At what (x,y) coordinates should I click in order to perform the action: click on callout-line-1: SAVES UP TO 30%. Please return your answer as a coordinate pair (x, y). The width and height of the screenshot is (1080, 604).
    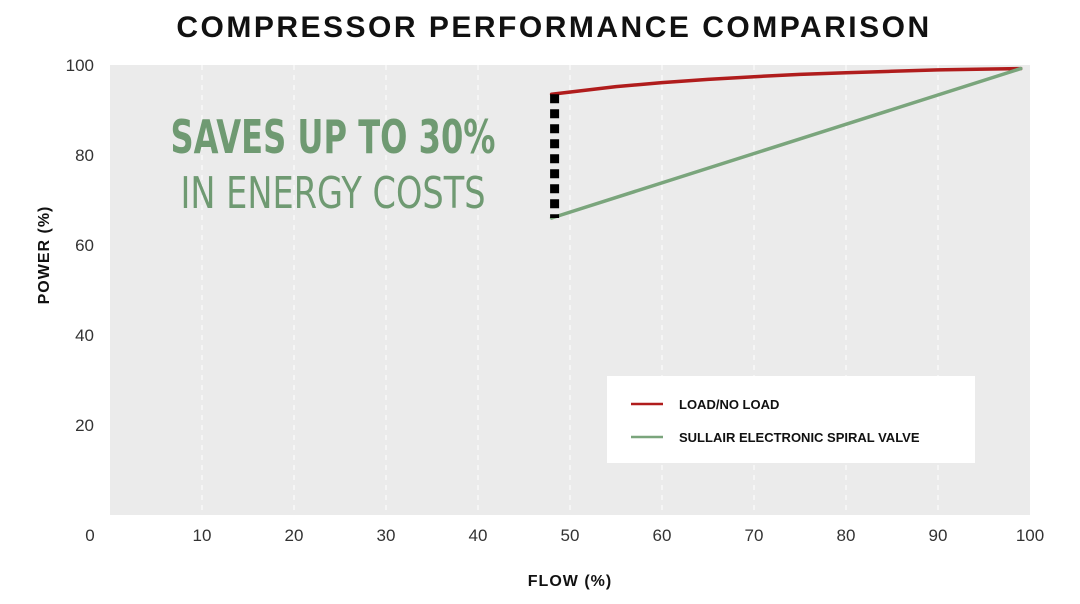
    Looking at the image, I should click on (333, 137).